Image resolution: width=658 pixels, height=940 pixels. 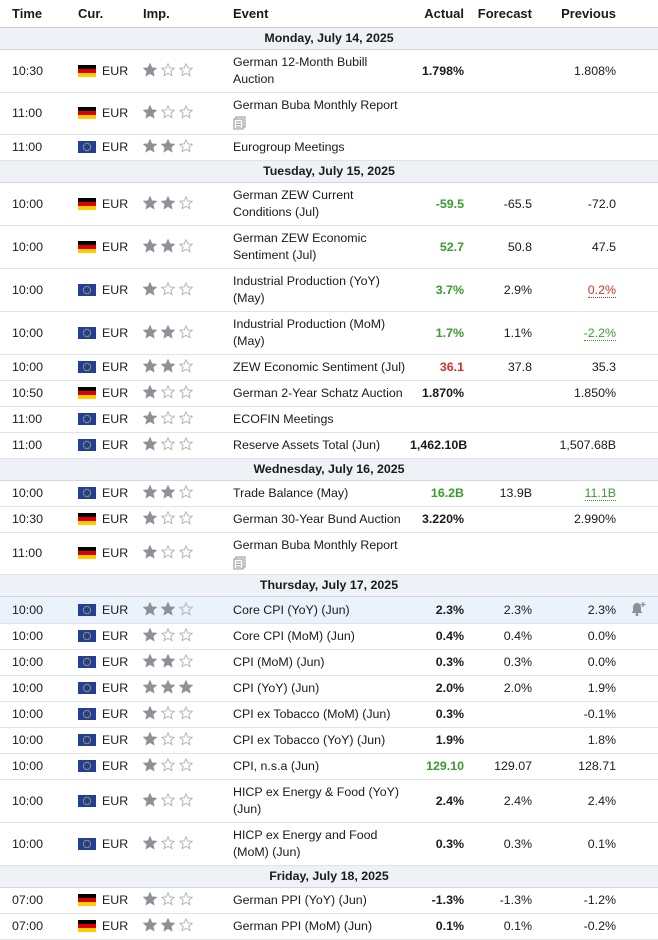 What do you see at coordinates (588, 445) in the screenshot?
I see `event-previous: 1,507.68B` at bounding box center [588, 445].